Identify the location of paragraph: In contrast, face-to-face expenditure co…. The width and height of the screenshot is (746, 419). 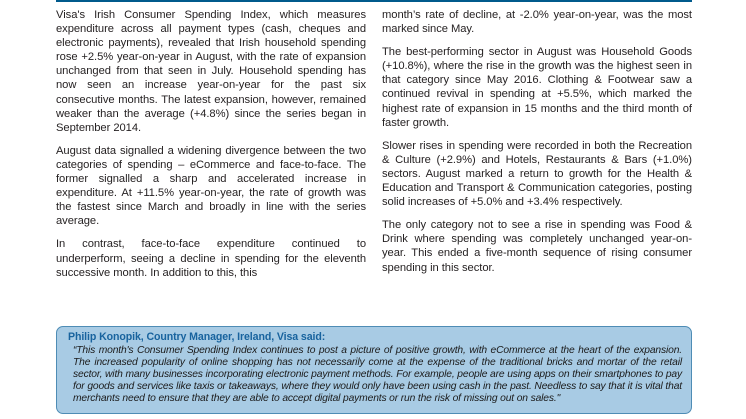
(211, 258).